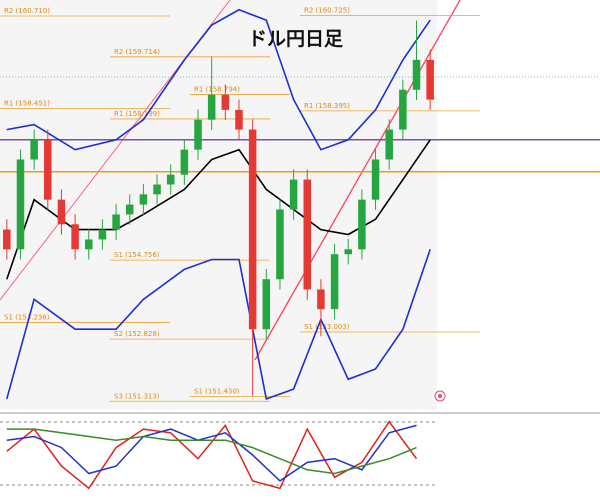 Image resolution: width=600 pixels, height=501 pixels. What do you see at coordinates (327, 327) in the screenshot?
I see `pivot-label: S1 (153.003)` at bounding box center [327, 327].